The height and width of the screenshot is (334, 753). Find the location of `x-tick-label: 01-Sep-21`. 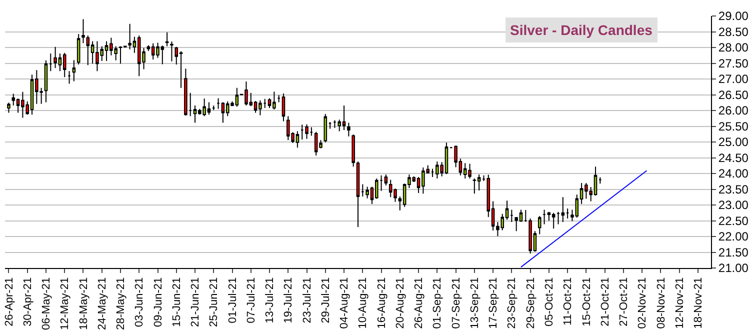

x-tick-label: 01-Sep-21 is located at coordinates (438, 303).